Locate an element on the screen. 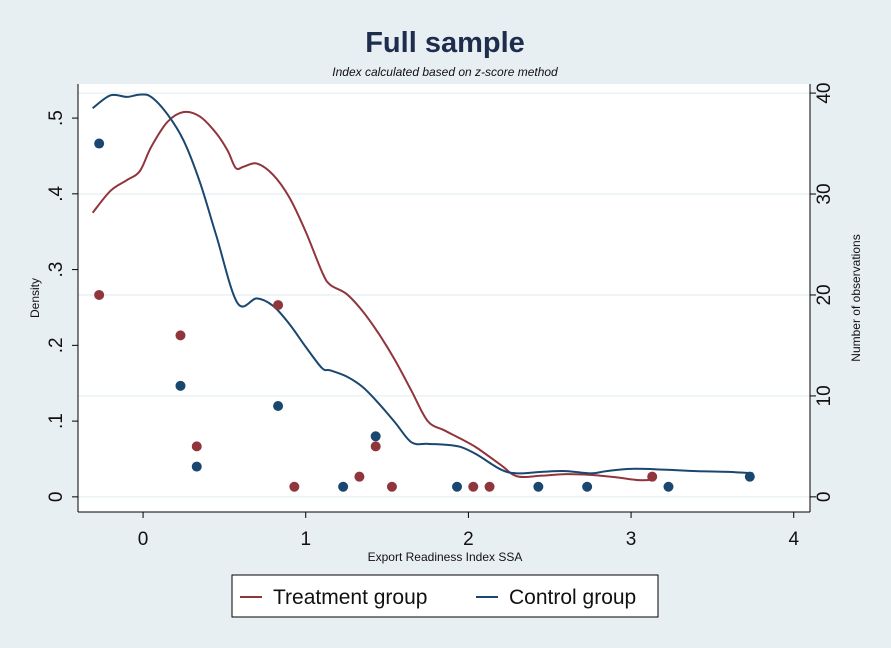  legend-box is located at coordinates (445, 596).